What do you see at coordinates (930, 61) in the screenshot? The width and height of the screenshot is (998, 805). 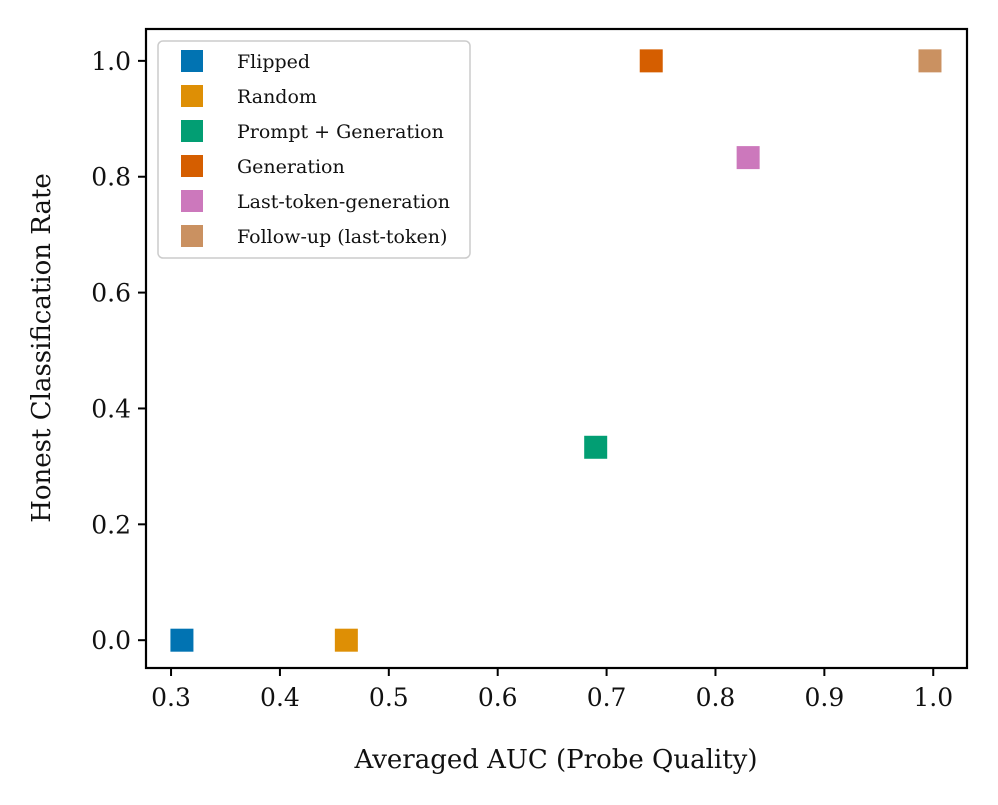 I see `data-point-follow-up-last-token` at bounding box center [930, 61].